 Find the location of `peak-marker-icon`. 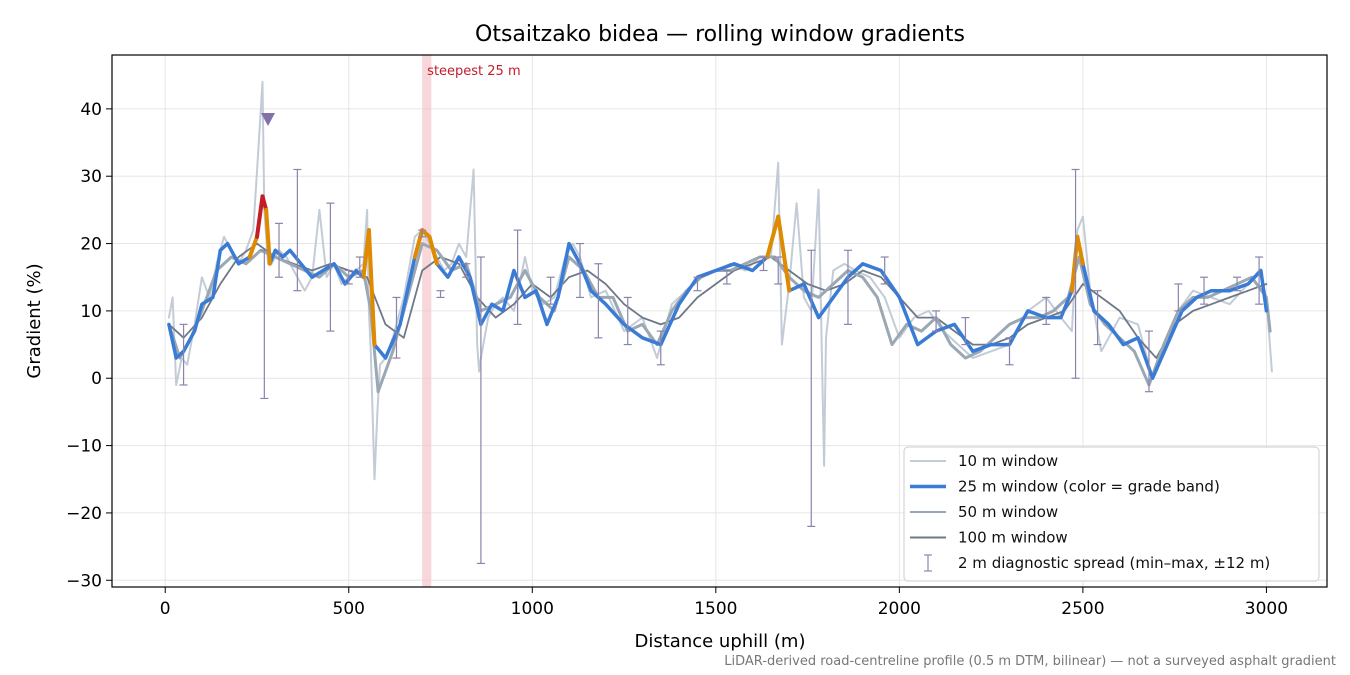

peak-marker-icon is located at coordinates (268, 119).